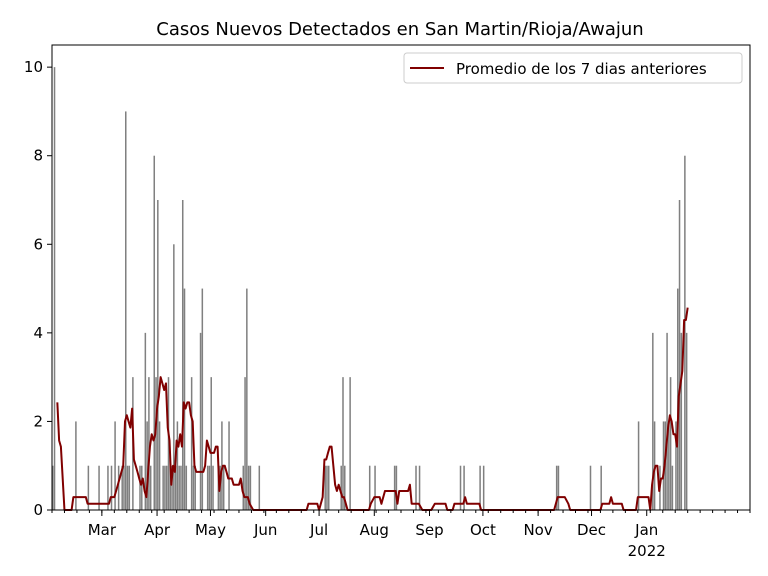  Describe the element at coordinates (647, 551) in the screenshot. I see `x-tick-sublabel: 2022` at that location.